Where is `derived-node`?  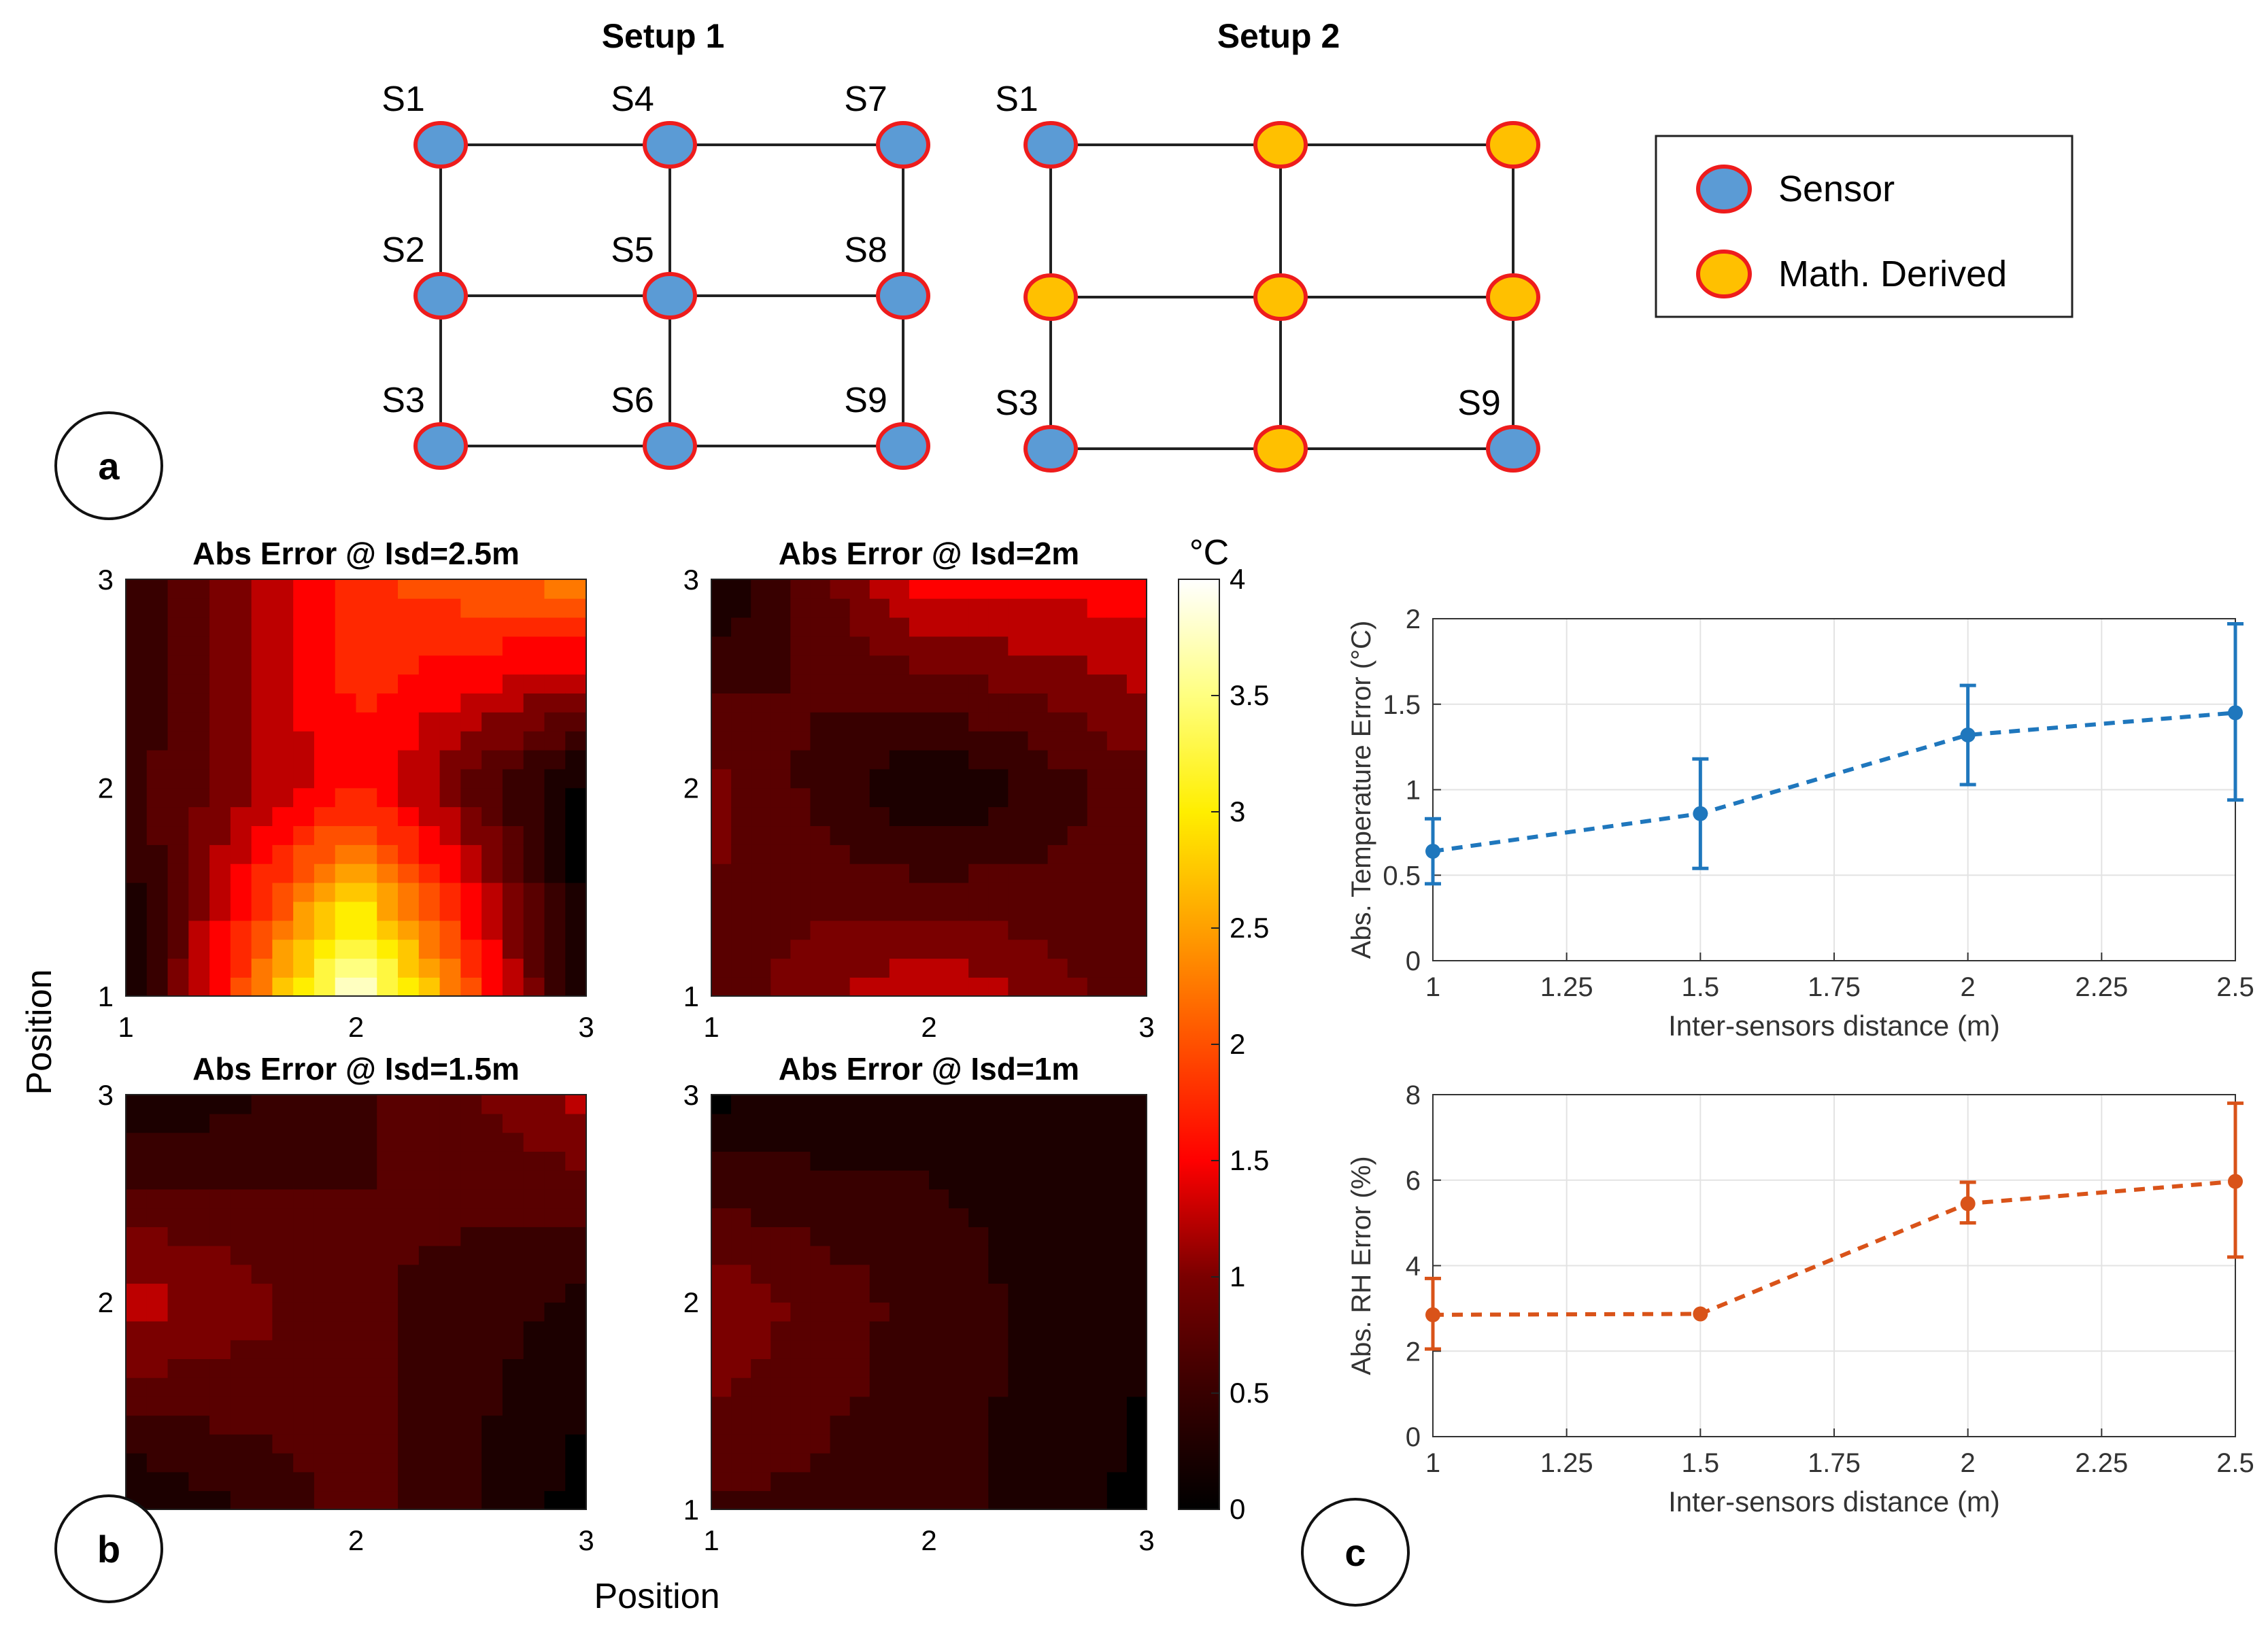
derived-node is located at coordinates (1050, 297).